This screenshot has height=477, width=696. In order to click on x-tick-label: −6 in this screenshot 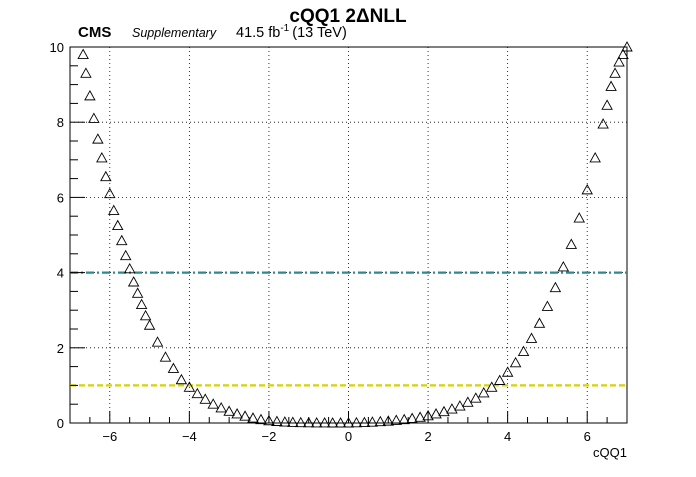, I will do `click(109, 436)`.